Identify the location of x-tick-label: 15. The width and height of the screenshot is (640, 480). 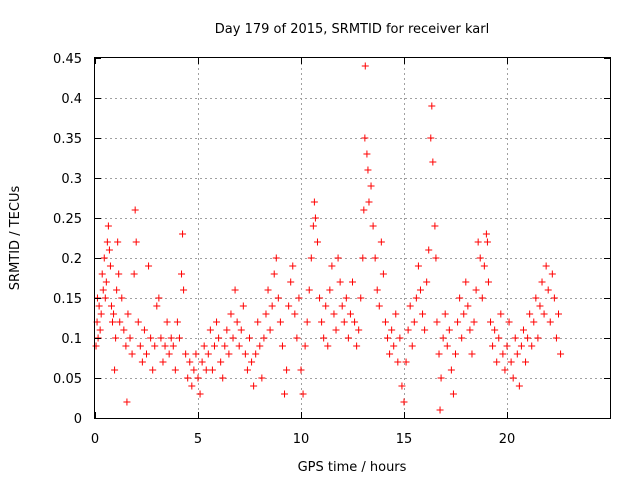
(404, 439).